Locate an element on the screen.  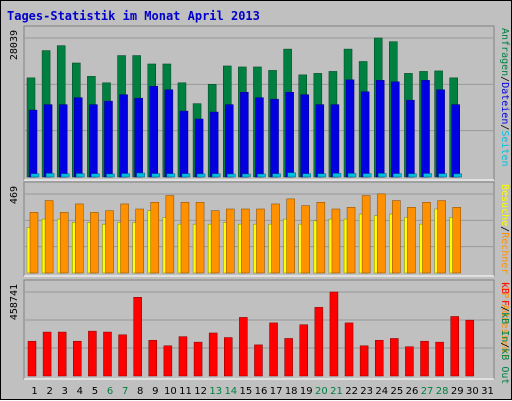
day-label: 19 is located at coordinates (306, 391).